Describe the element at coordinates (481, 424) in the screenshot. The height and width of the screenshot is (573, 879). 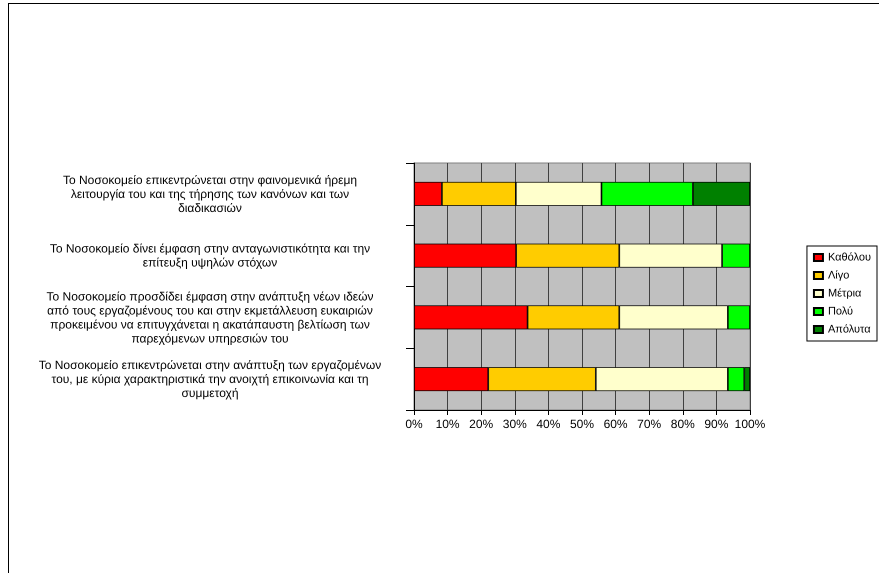
I see `x-tick-label: 20%` at that location.